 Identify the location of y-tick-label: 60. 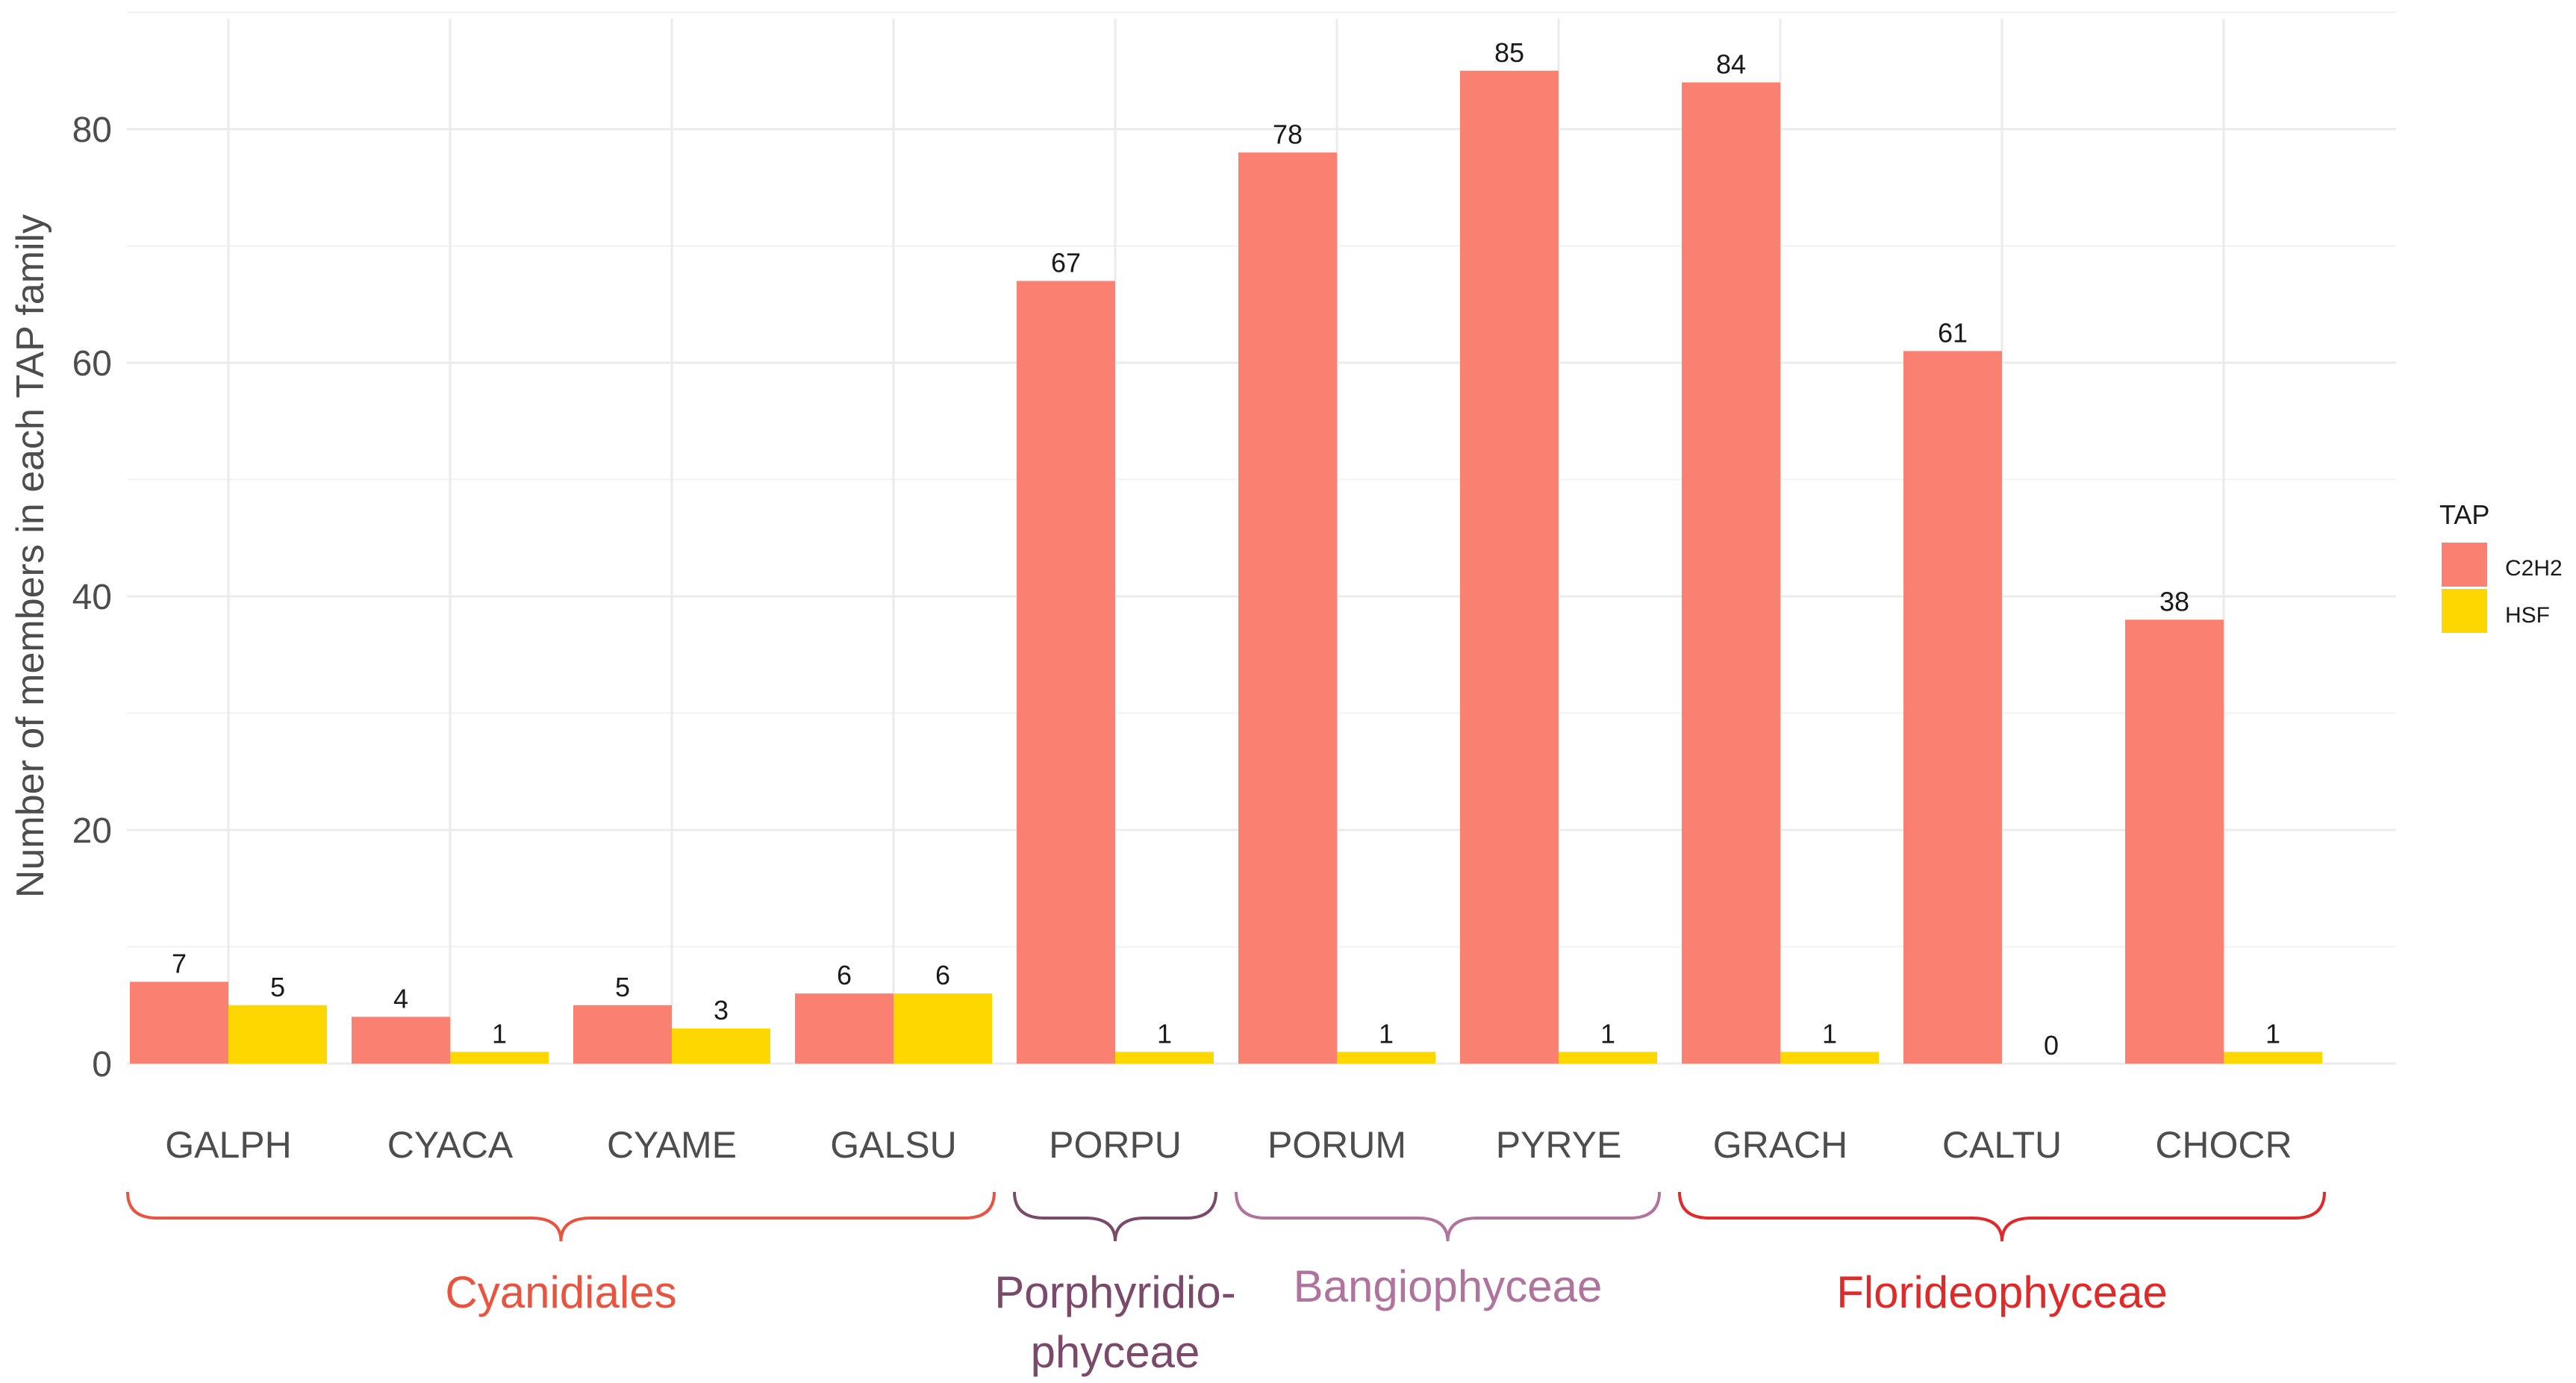
(92, 364).